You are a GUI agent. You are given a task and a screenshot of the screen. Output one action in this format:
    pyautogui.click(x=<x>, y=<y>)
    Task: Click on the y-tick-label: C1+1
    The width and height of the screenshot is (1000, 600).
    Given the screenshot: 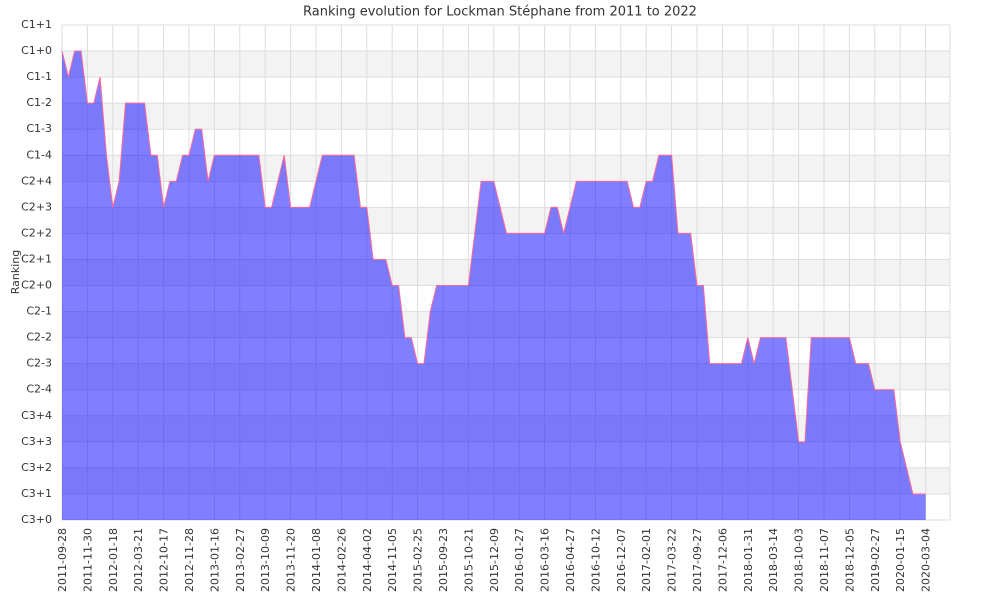 What is the action you would take?
    pyautogui.click(x=36, y=24)
    